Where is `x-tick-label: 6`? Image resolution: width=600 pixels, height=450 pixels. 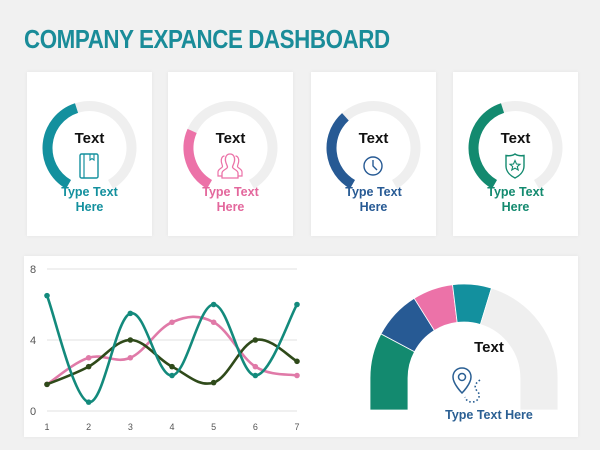 x-tick-label: 6 is located at coordinates (255, 427).